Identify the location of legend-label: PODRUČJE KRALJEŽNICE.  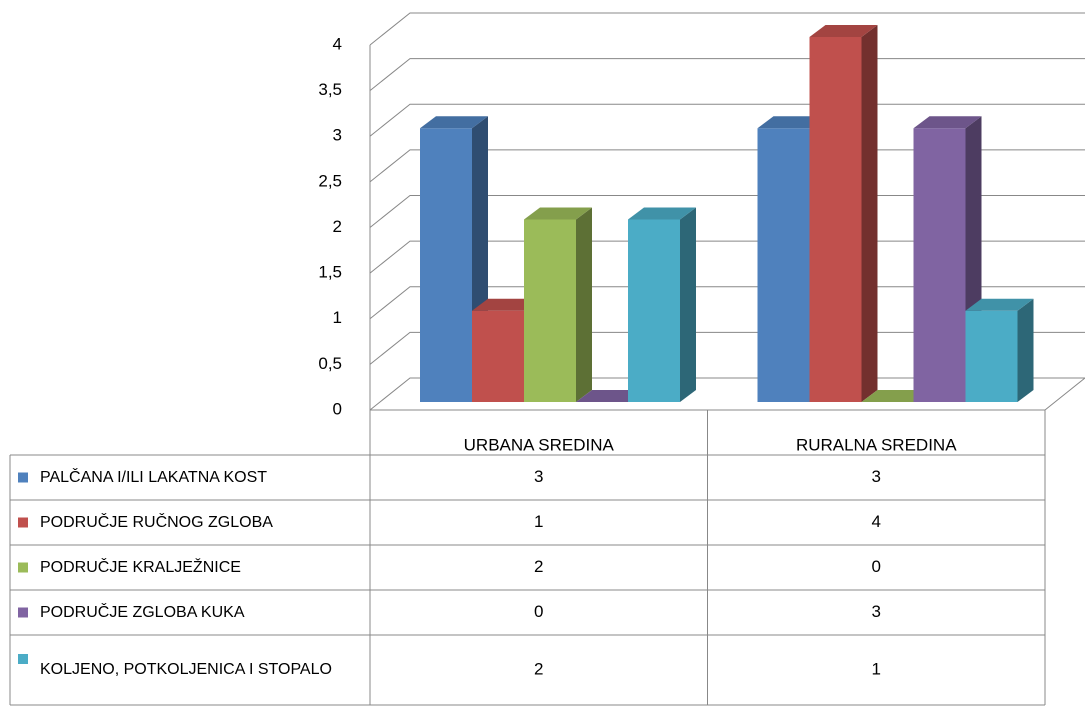
(140, 567).